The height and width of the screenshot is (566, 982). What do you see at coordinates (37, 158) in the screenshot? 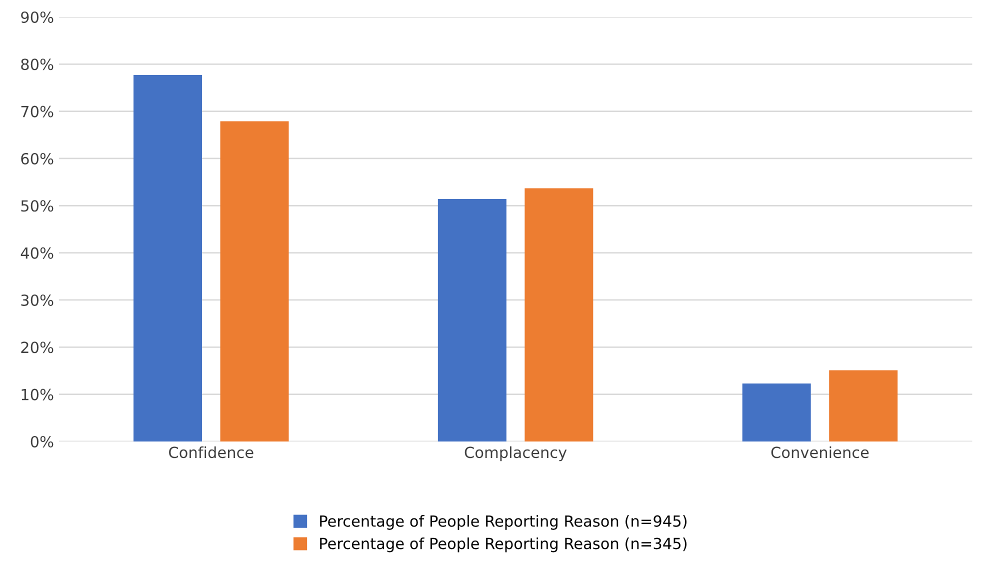
I see `y-tick-label: 60%` at bounding box center [37, 158].